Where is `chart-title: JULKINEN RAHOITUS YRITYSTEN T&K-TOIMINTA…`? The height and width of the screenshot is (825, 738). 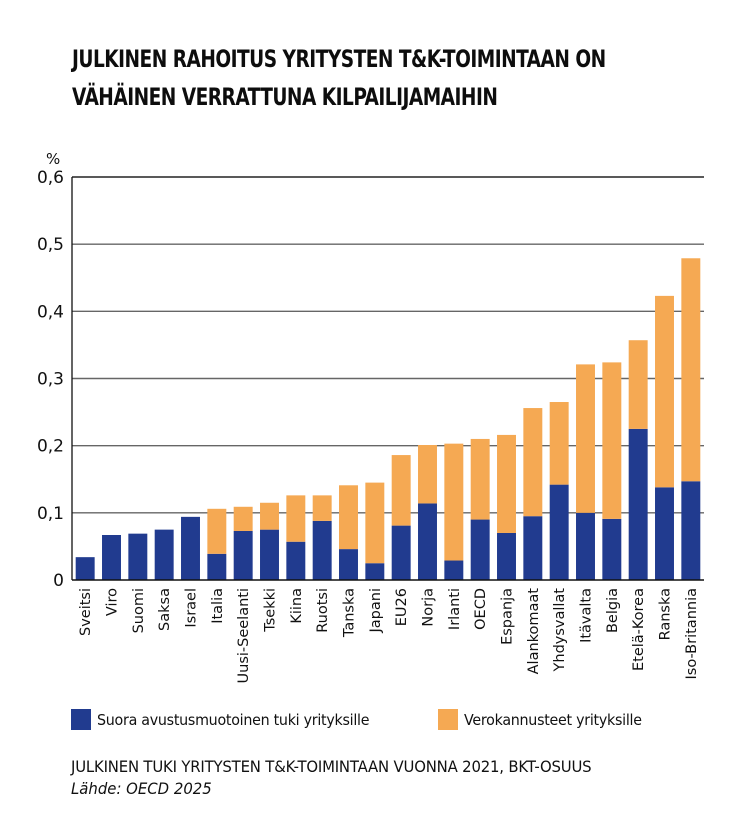 chart-title: JULKINEN RAHOITUS YRITYSTEN T&K-TOIMINTA… is located at coordinates (351, 78).